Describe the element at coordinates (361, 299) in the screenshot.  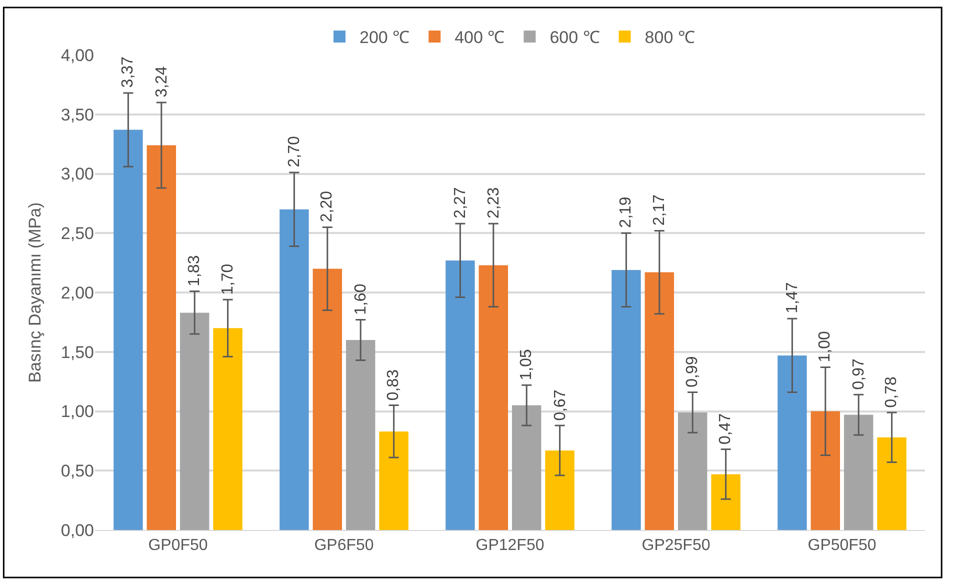
I see `data-label: 1,60` at that location.